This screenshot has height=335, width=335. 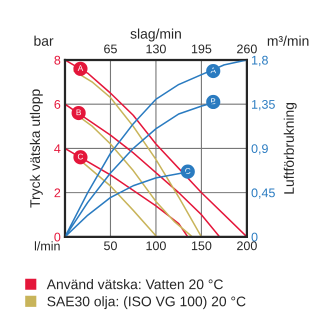 What do you see at coordinates (247, 49) in the screenshot?
I see `x2-tick-label: 260` at bounding box center [247, 49].